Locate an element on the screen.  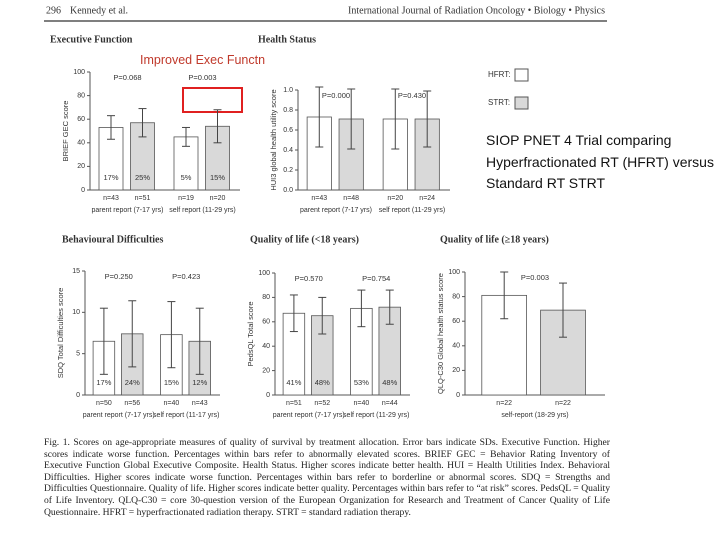
p-value: P=0.000 is located at coordinates (336, 95).